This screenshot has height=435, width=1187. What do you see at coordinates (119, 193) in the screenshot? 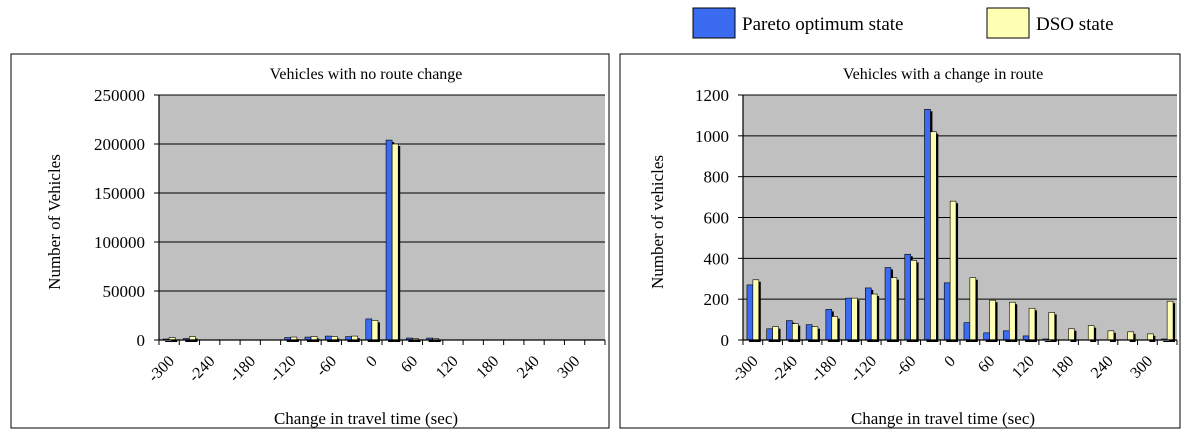
I see `y-tick-label: 150000` at bounding box center [119, 193].